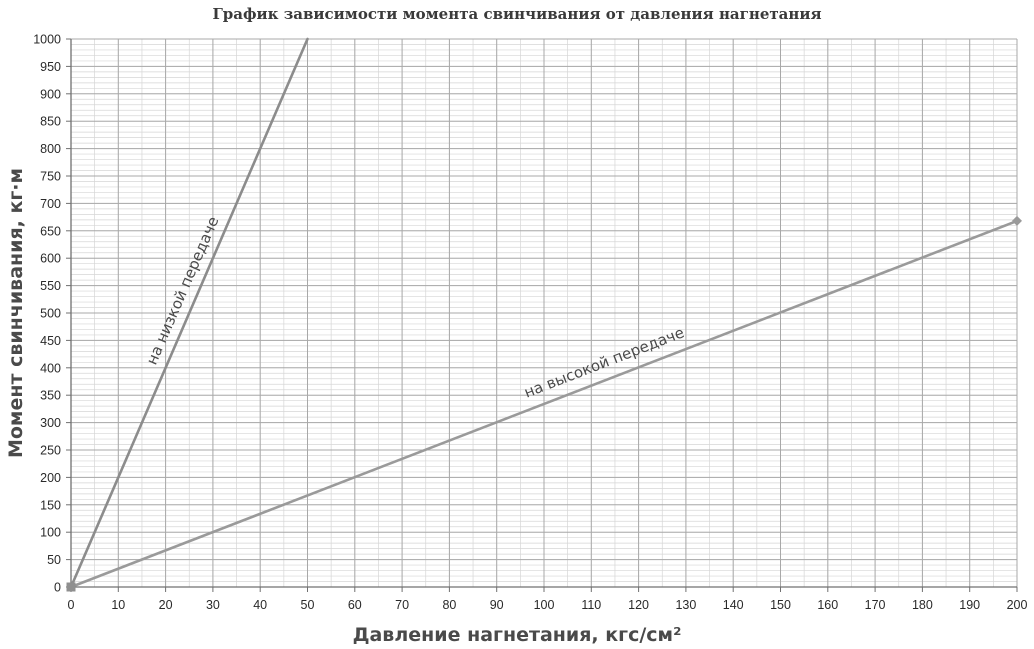 The image size is (1034, 649). Describe the element at coordinates (780, 605) in the screenshot. I see `x-tick-label: 150` at that location.